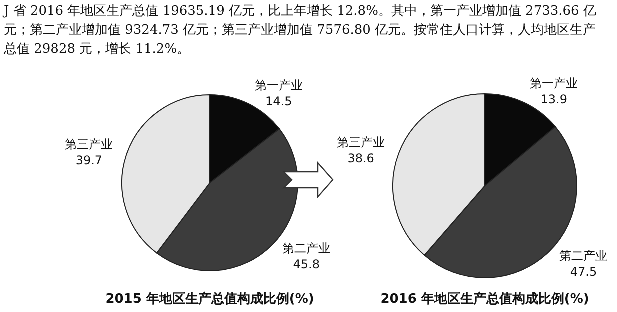  I want to click on data-label: 39.7, so click(89, 161).